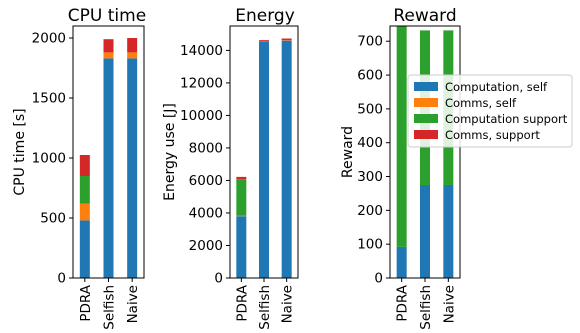 This screenshot has height=333, width=580. Describe the element at coordinates (49, 99) in the screenshot. I see `y-tick-label: 1500` at that location.